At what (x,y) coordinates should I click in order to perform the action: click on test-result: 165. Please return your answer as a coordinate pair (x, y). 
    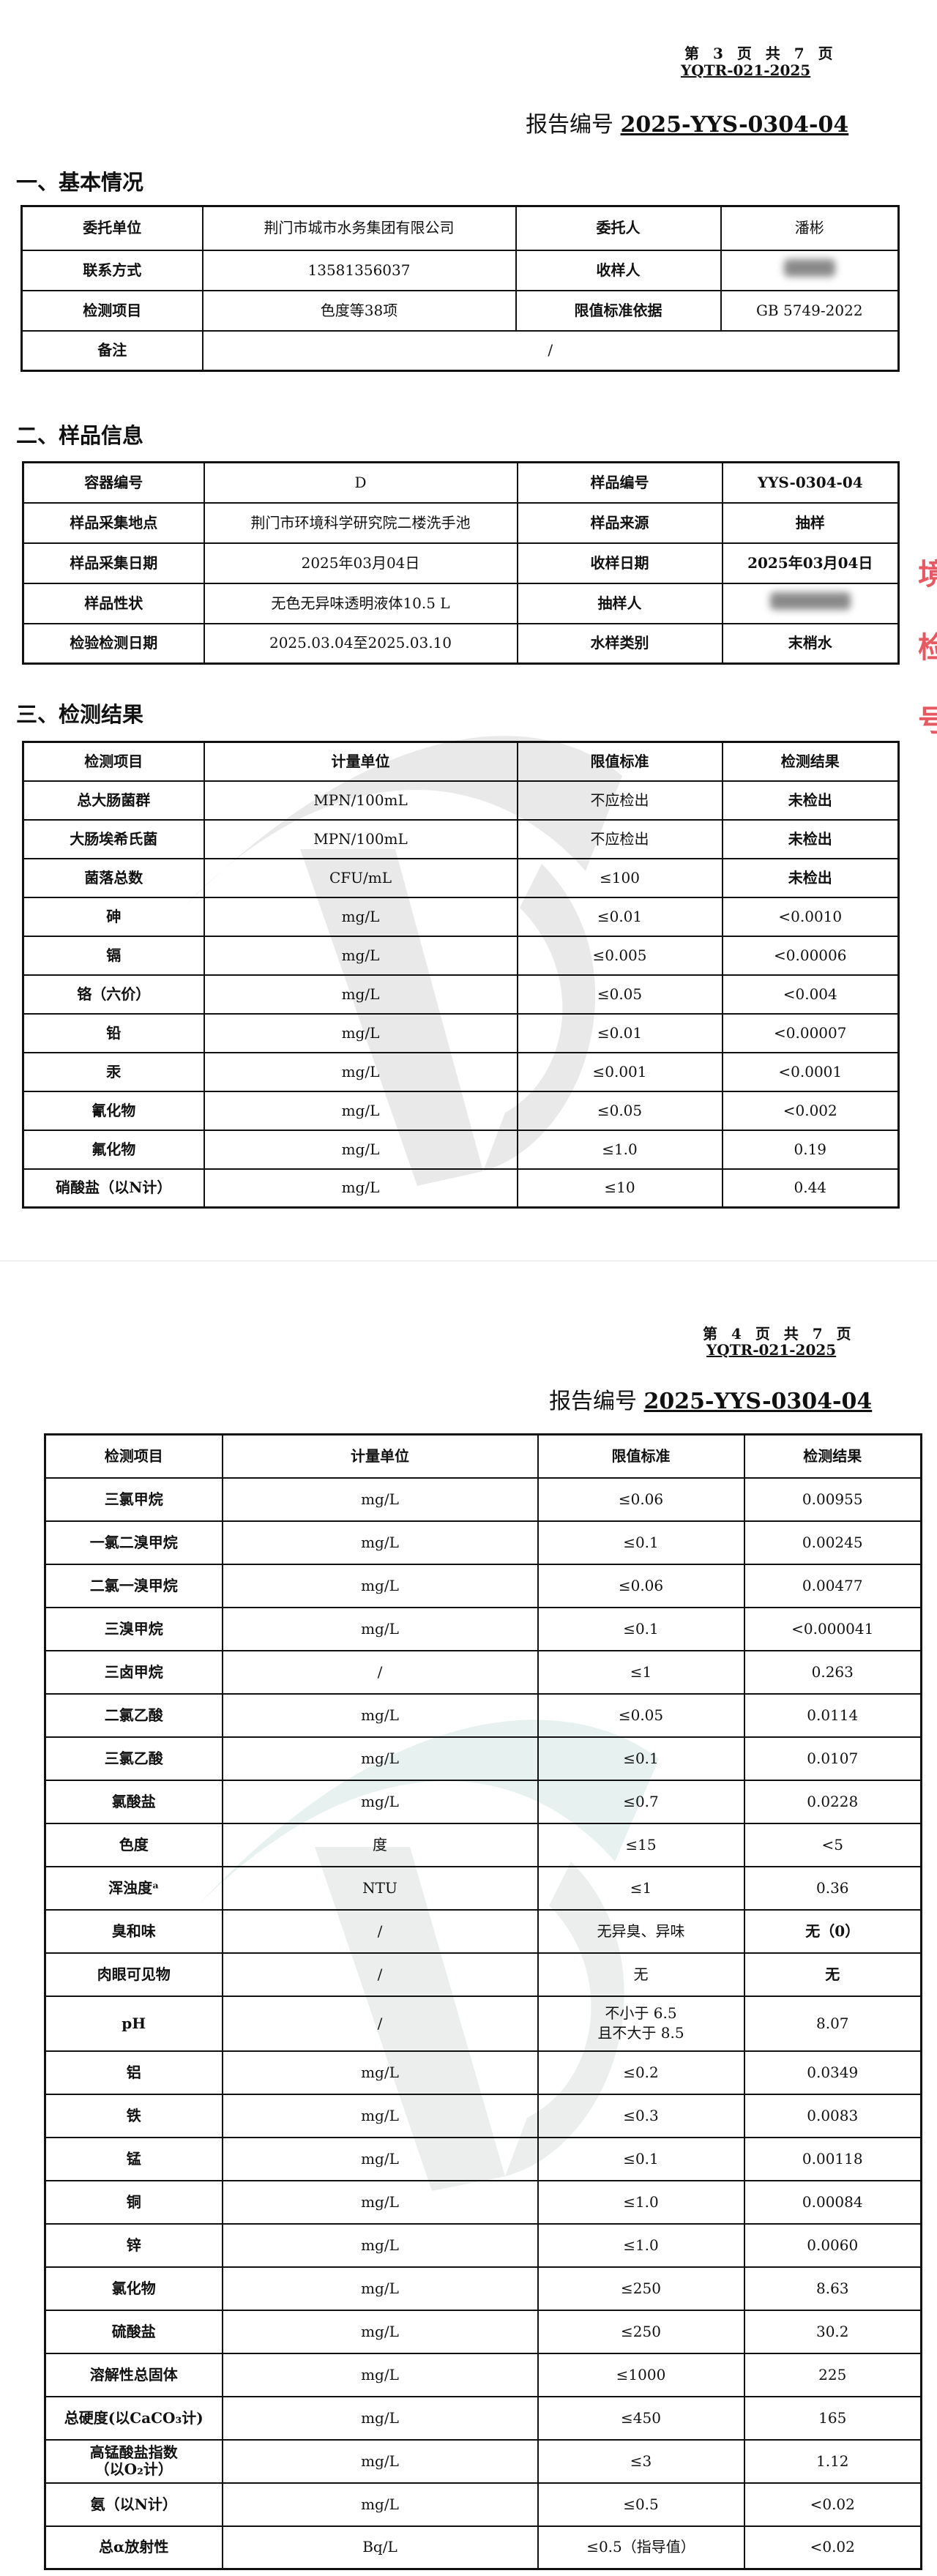
    Looking at the image, I should click on (832, 2418).